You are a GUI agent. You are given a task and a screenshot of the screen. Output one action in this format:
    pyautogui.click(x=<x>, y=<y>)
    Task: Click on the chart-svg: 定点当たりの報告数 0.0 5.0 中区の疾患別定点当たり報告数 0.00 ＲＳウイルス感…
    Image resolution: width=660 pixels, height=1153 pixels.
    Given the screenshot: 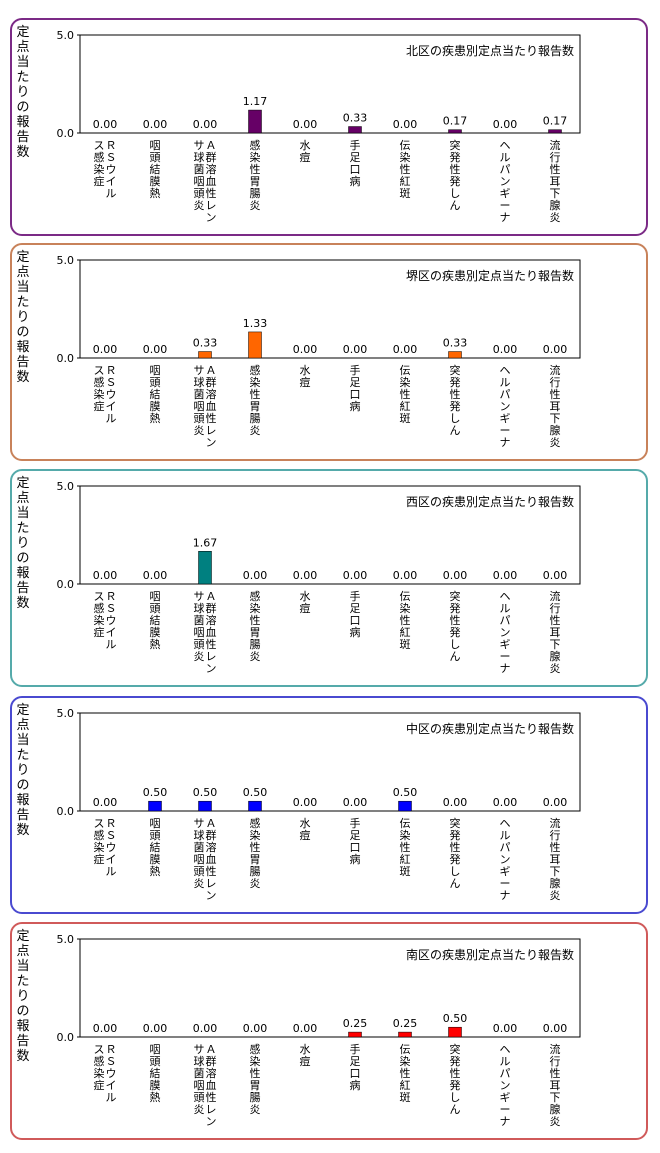 What is the action you would take?
    pyautogui.click(x=298, y=802)
    